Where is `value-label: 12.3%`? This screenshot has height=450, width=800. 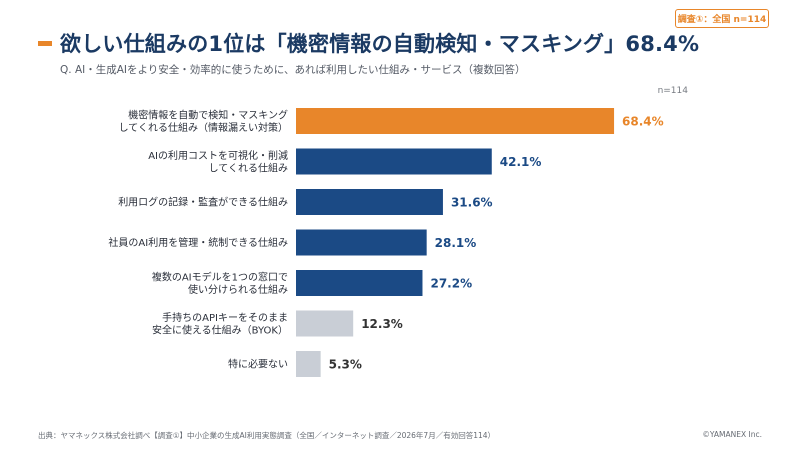 value-label: 12.3% is located at coordinates (382, 324).